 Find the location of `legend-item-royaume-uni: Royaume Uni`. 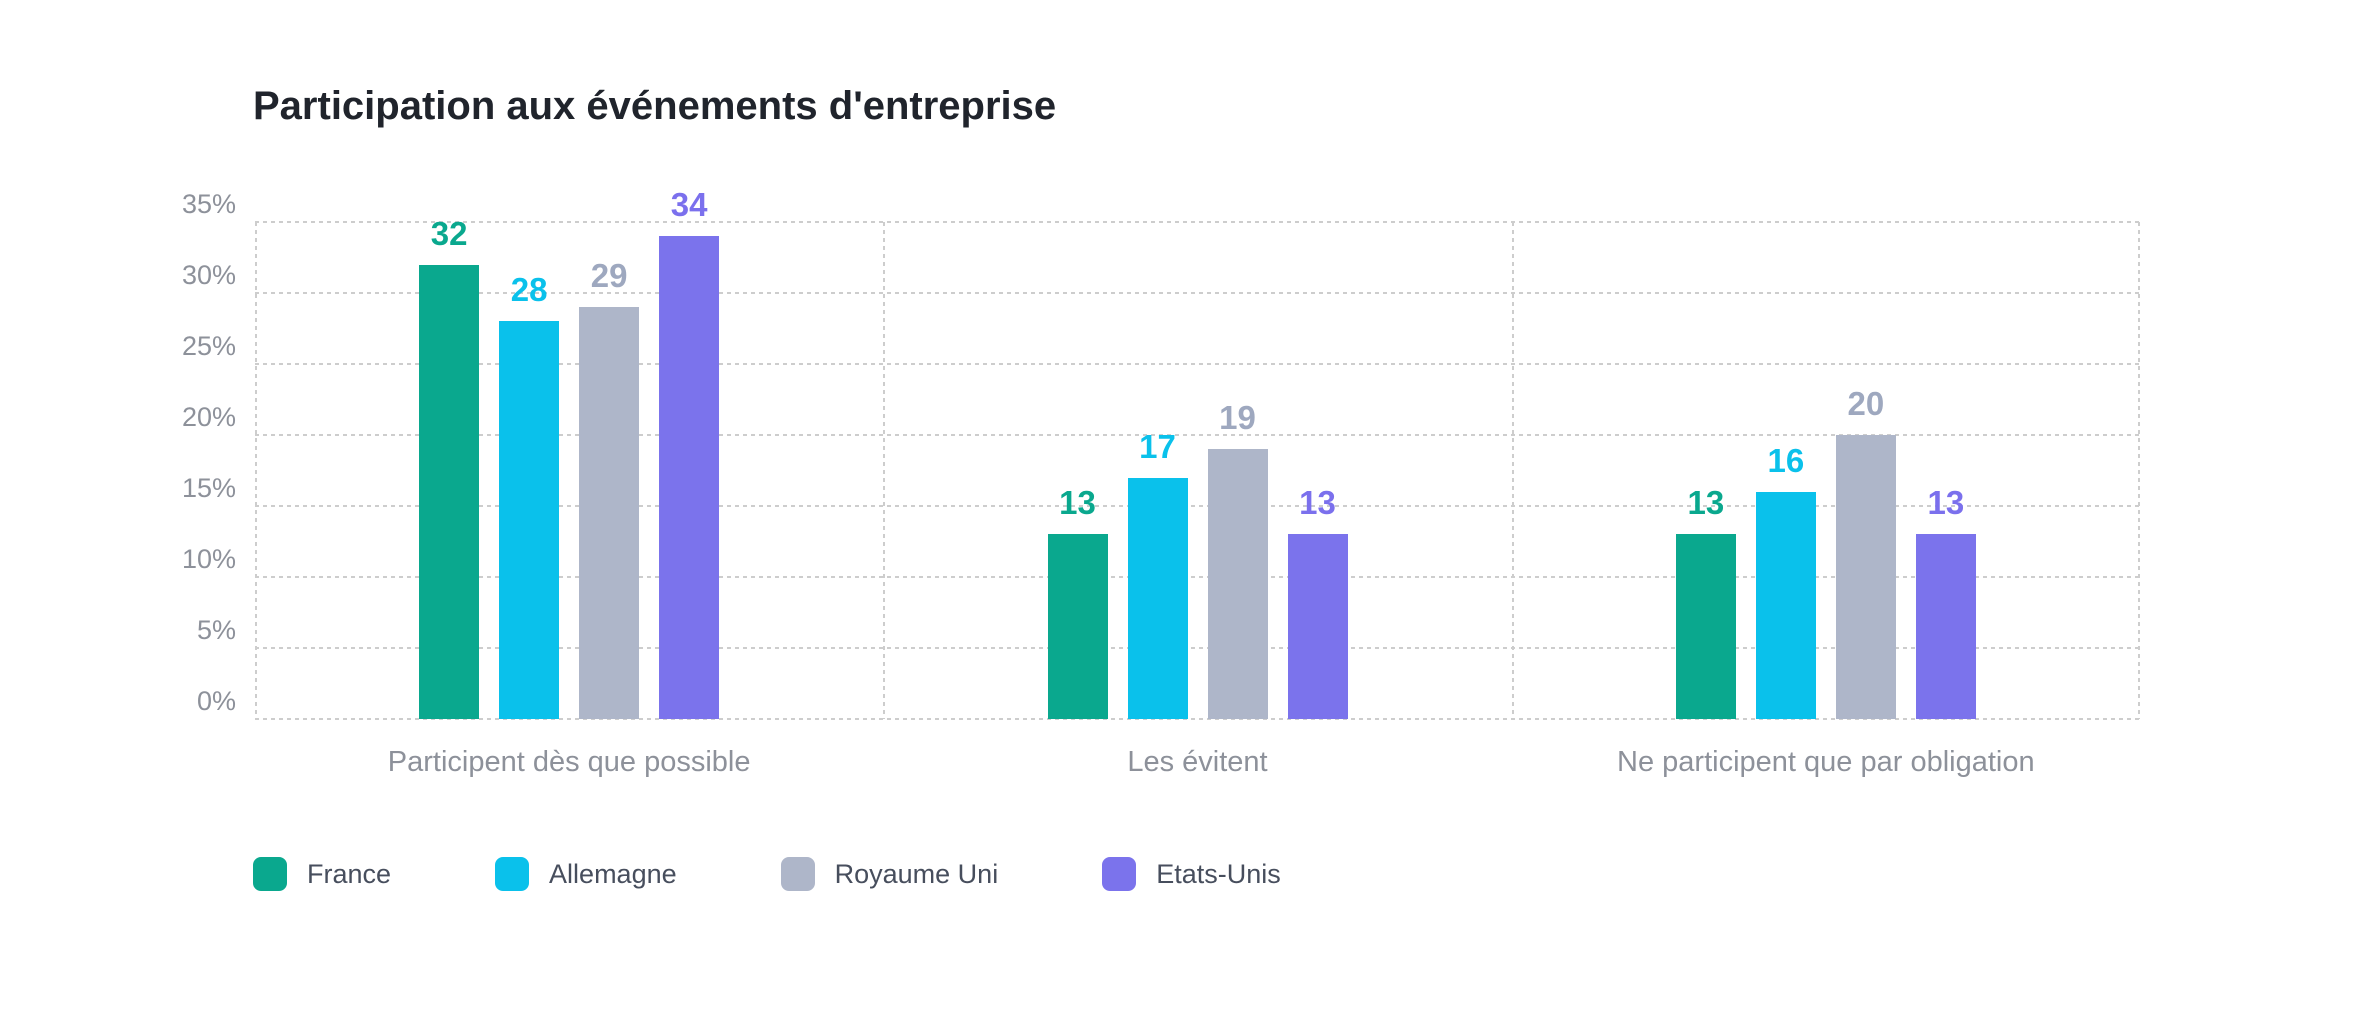

legend-item-royaume-uni: Royaume Uni is located at coordinates (889, 874).